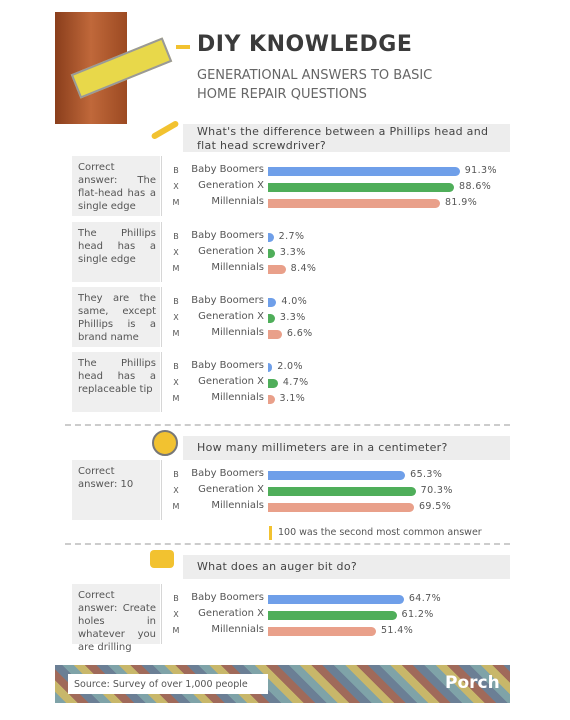 This screenshot has width=570, height=720. Describe the element at coordinates (426, 474) in the screenshot. I see `value-label: 65.3%` at that location.